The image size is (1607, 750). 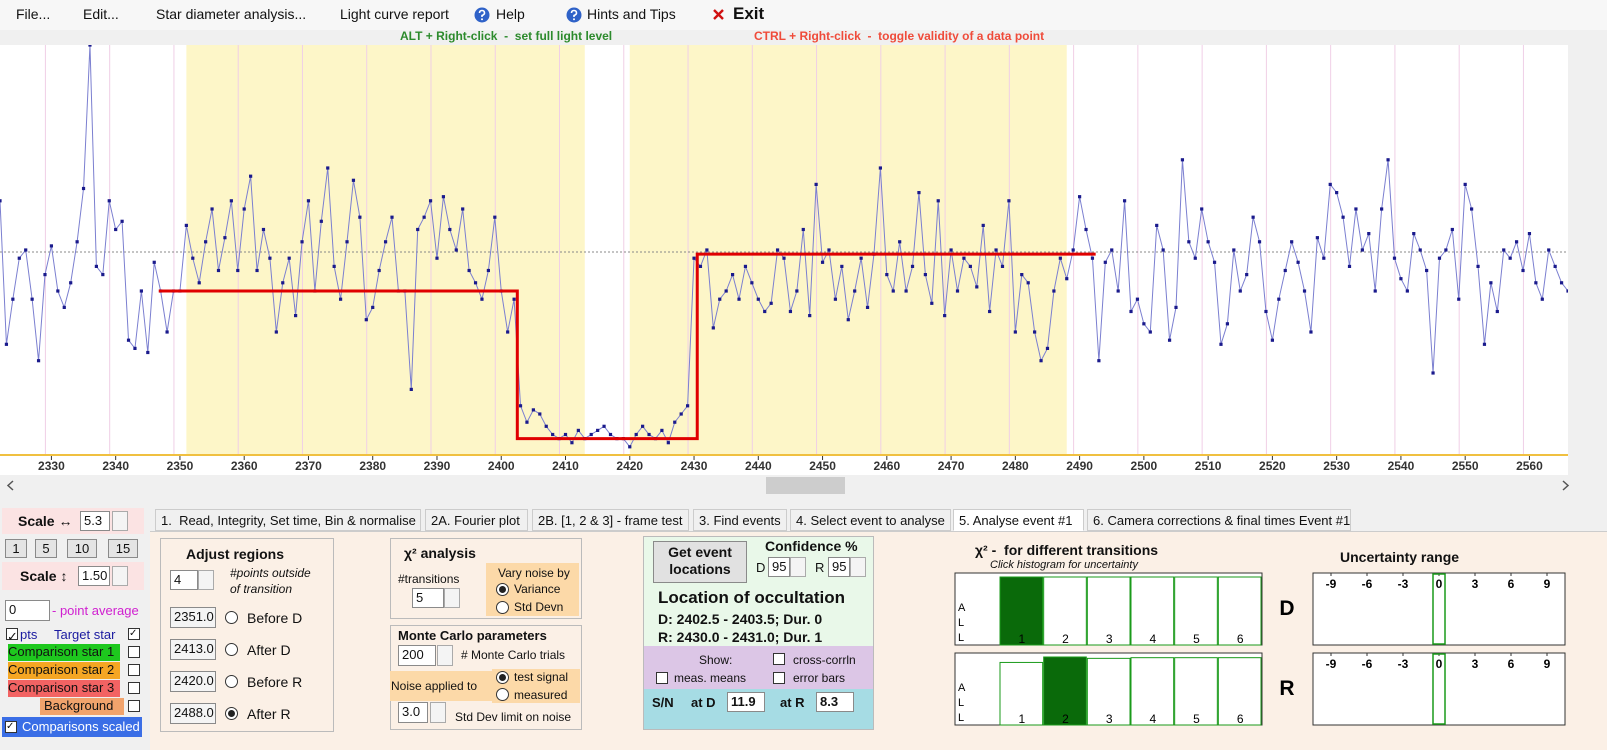 I want to click on button: 5, so click(x=46, y=548).